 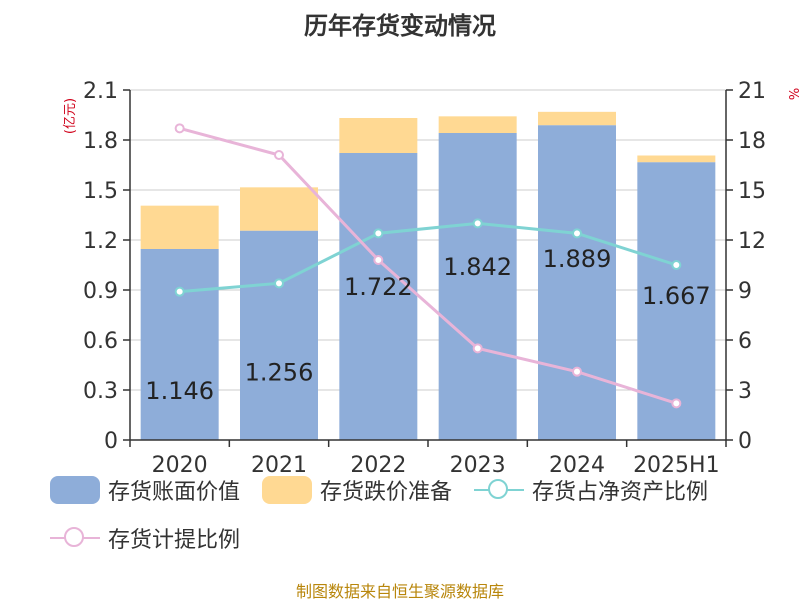 I want to click on y-right-tick-label: 3, so click(x=745, y=391).